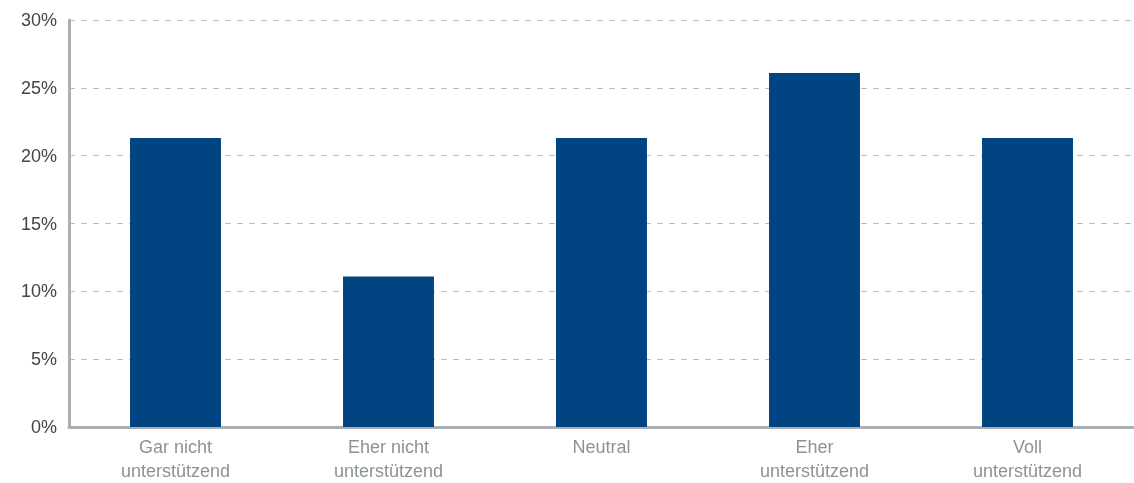 Image resolution: width=1134 pixels, height=483 pixels. Describe the element at coordinates (38, 223) in the screenshot. I see `y-tick-label: 15%` at that location.